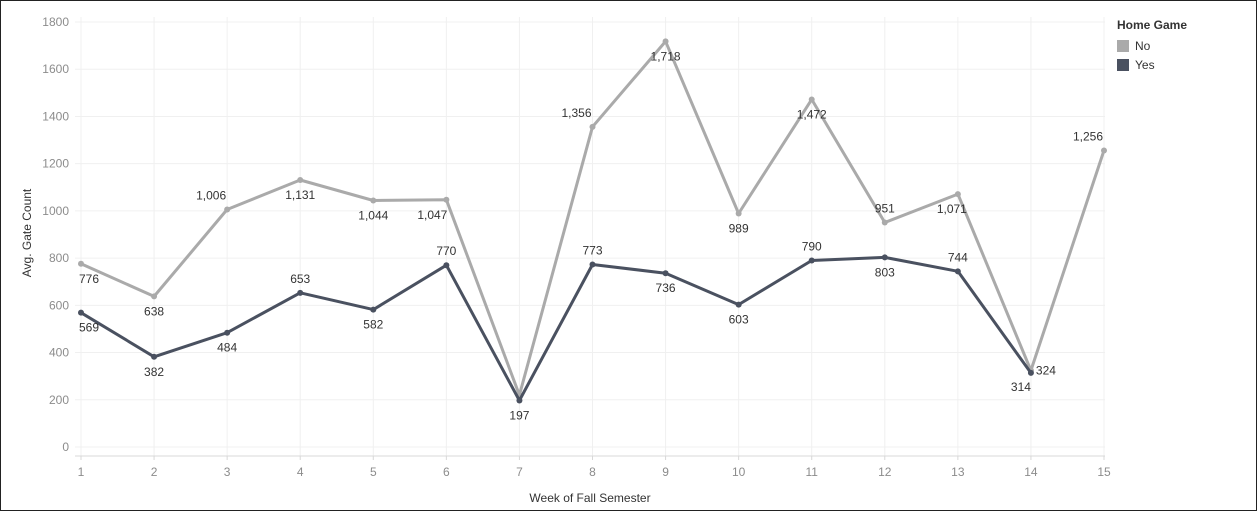 The height and width of the screenshot is (511, 1257). What do you see at coordinates (55, 69) in the screenshot?
I see `y-tick-label: 1600` at bounding box center [55, 69].